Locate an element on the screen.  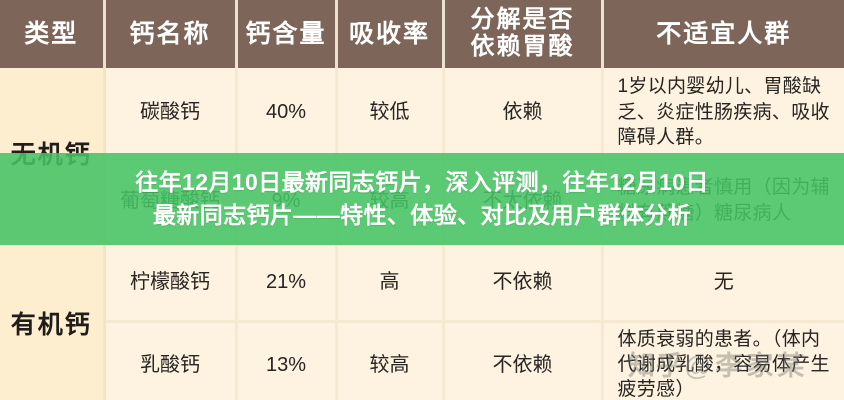
cell-unfit: 无 is located at coordinates (722, 283).